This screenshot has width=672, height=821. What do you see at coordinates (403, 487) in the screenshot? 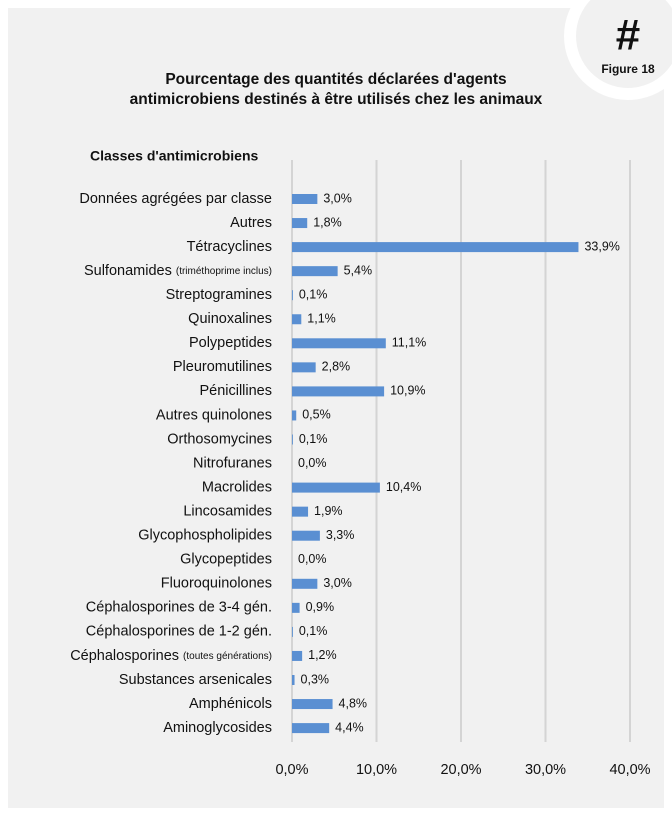
I see `value-label: 10,4%` at bounding box center [403, 487].